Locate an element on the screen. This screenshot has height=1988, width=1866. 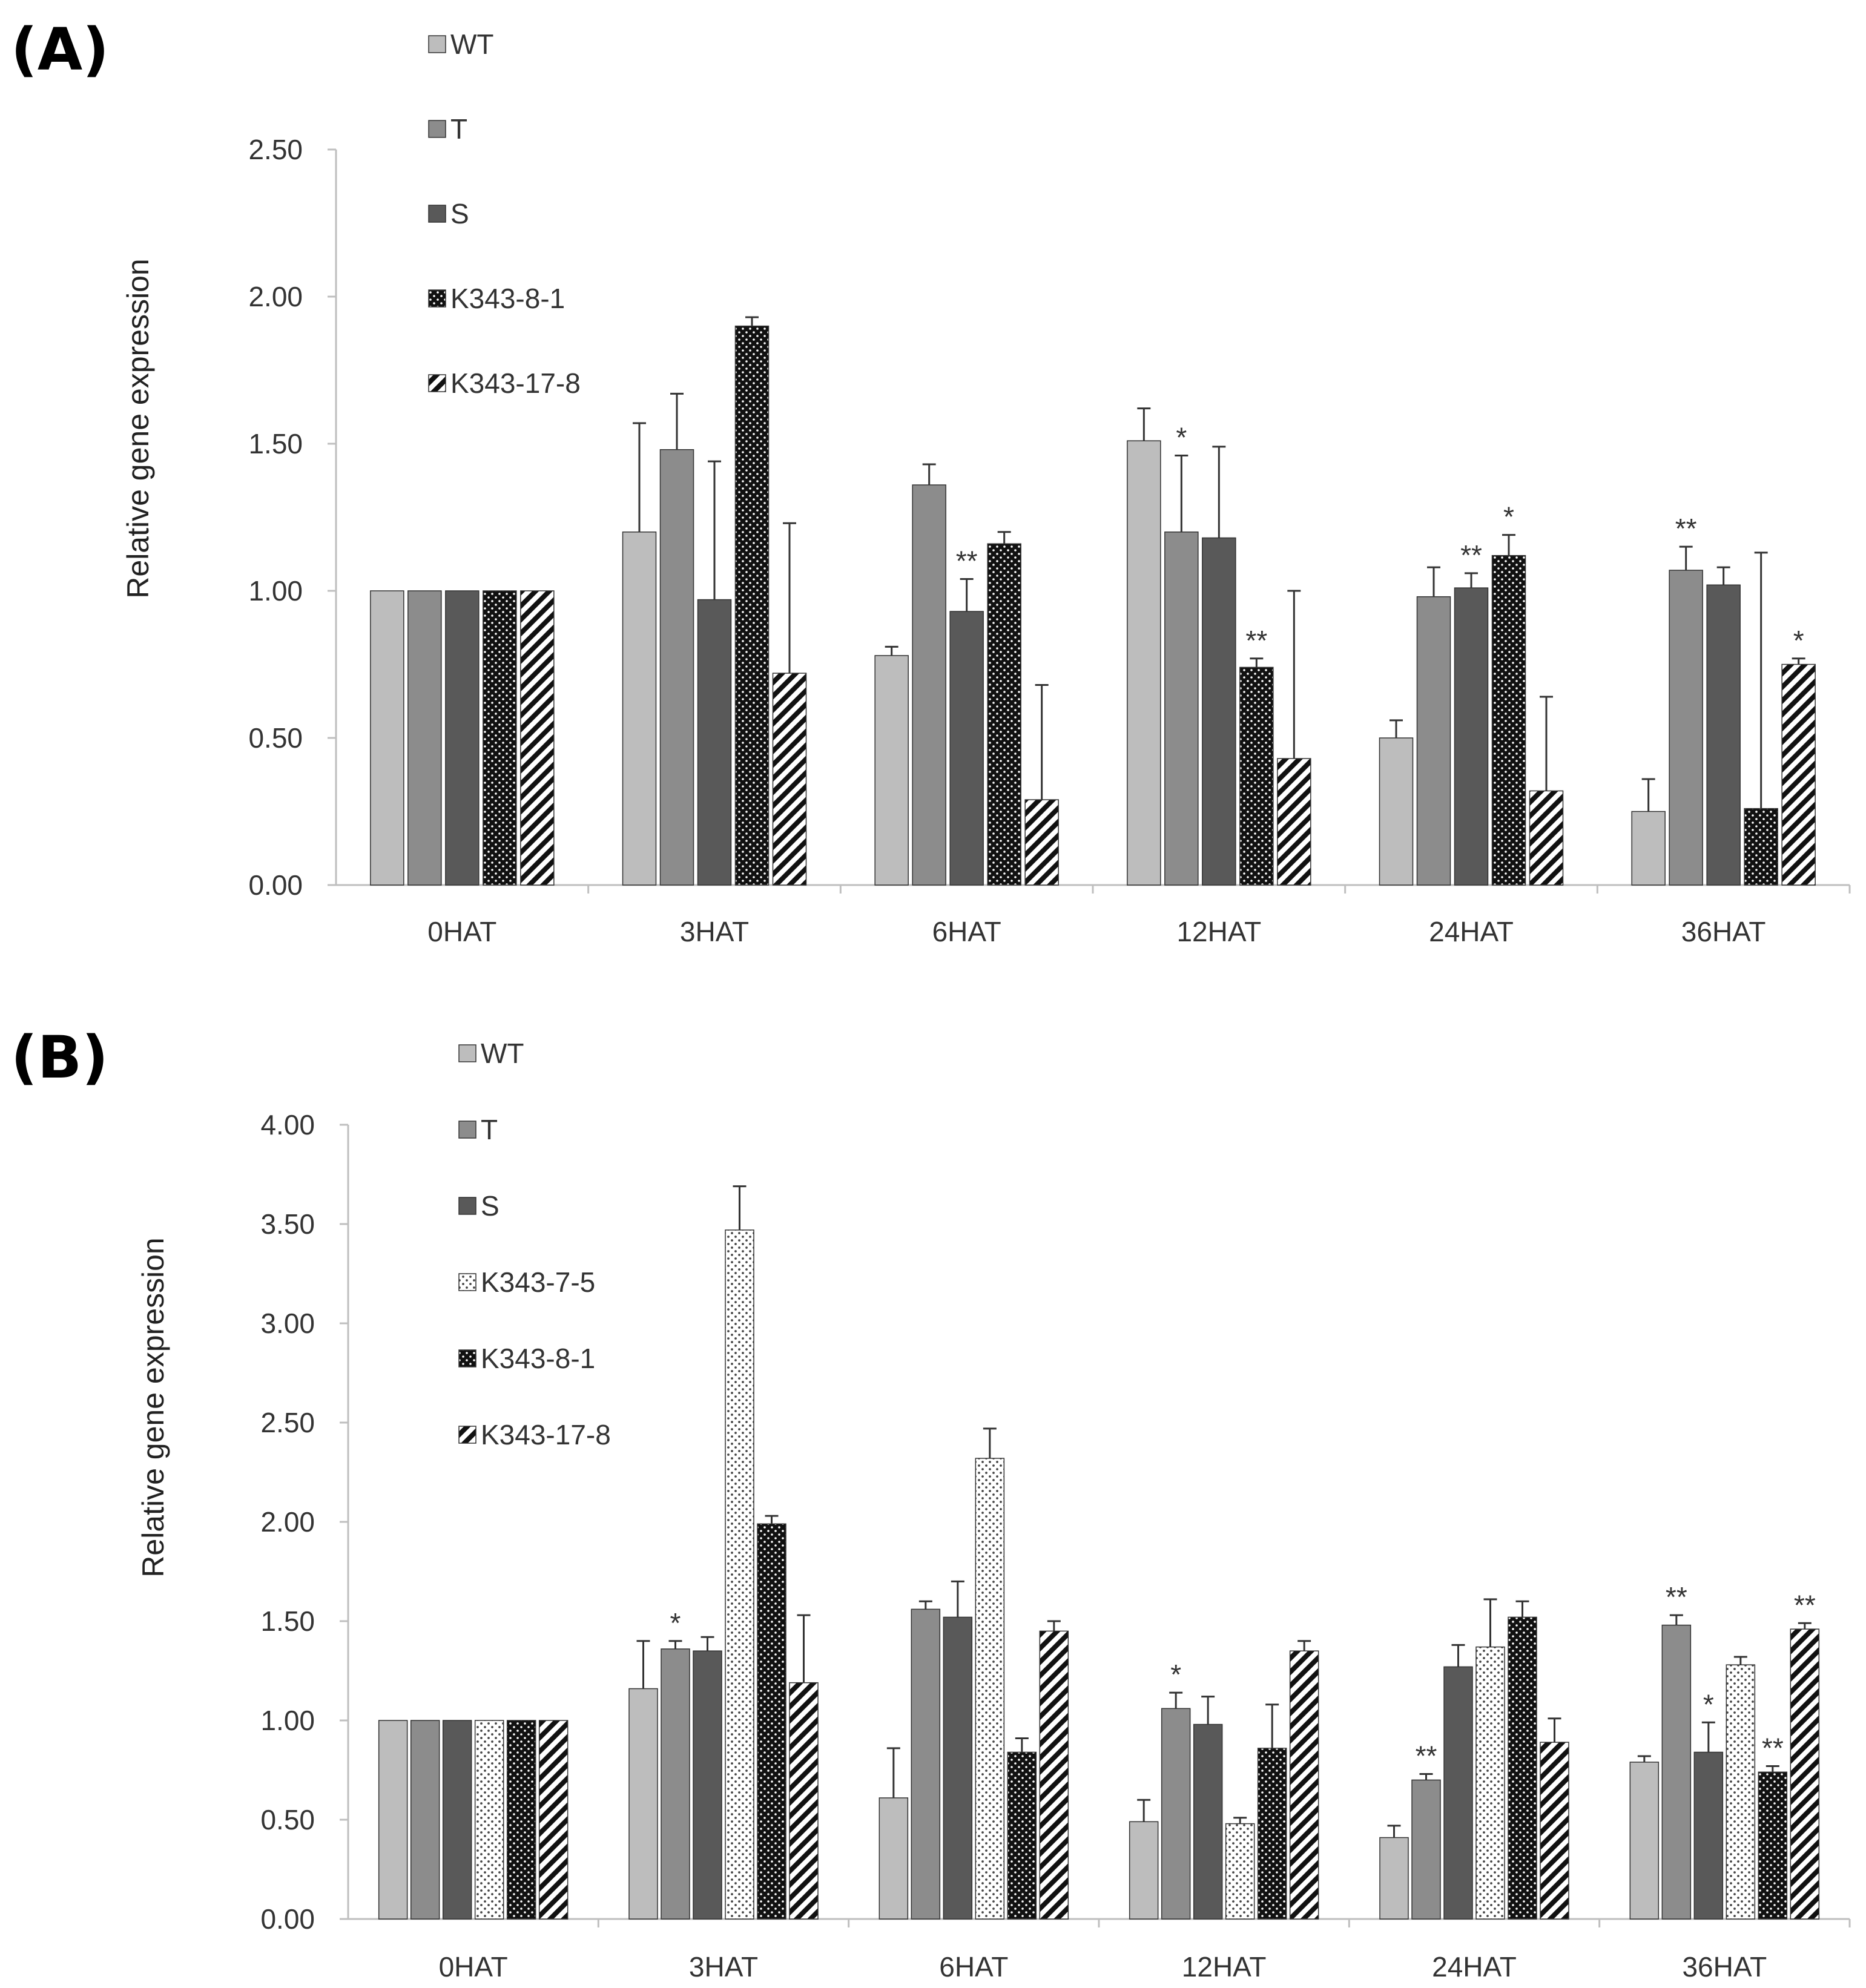
bar-wt-24hat is located at coordinates (1394, 1878).